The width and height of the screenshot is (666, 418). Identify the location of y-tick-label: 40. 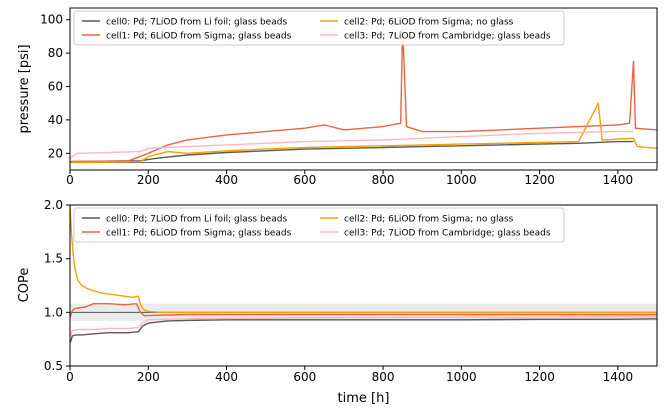
(55, 120).